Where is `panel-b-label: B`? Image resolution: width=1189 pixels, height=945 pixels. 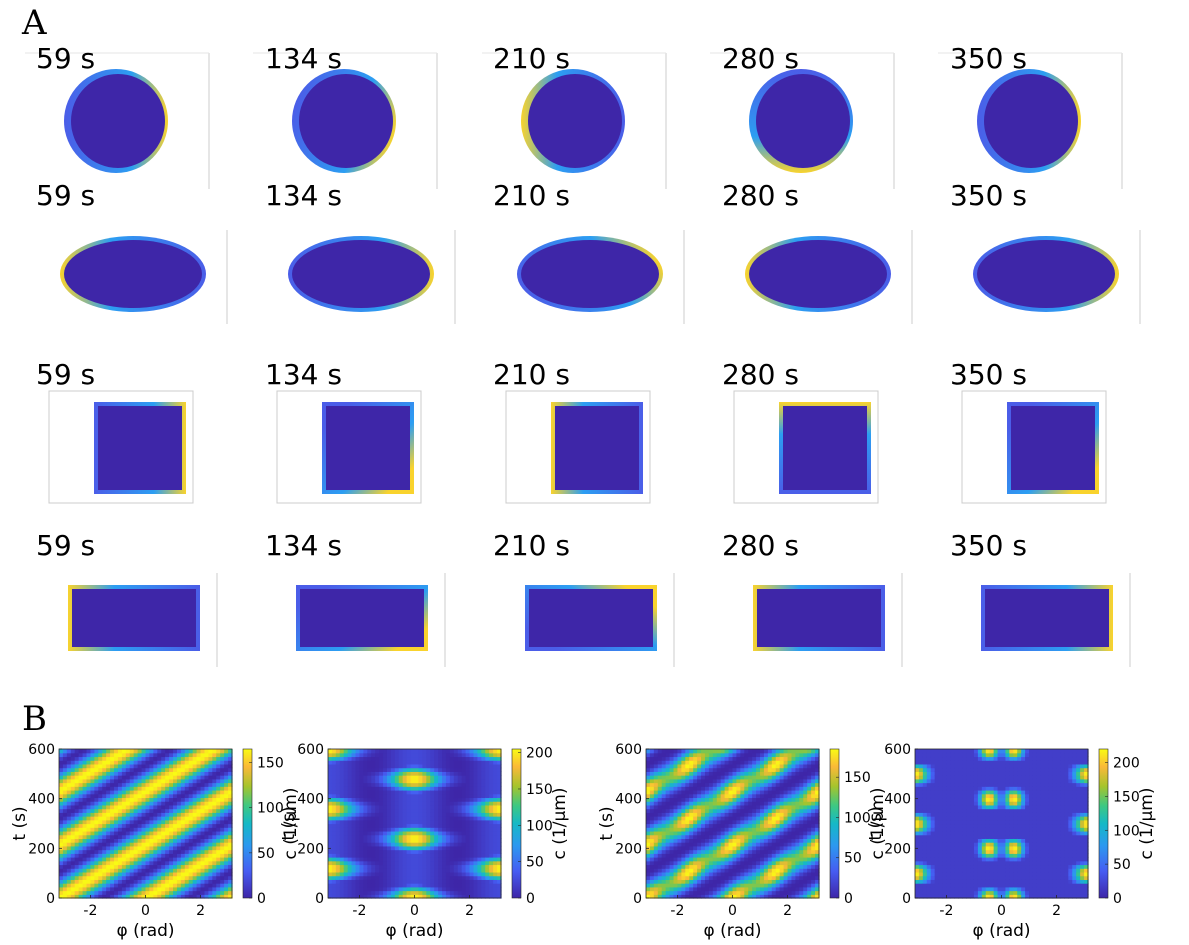 panel-b-label: B is located at coordinates (34, 719).